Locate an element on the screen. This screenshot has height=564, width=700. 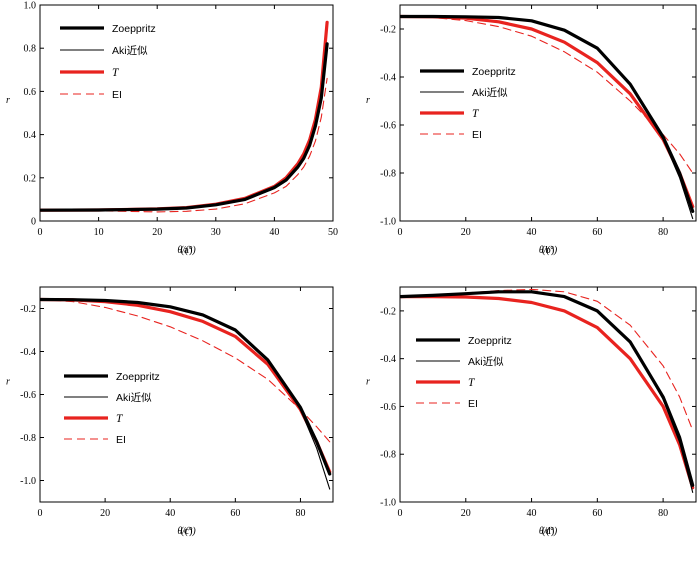
y-tick-label: 0.8 is located at coordinates (30, 49).